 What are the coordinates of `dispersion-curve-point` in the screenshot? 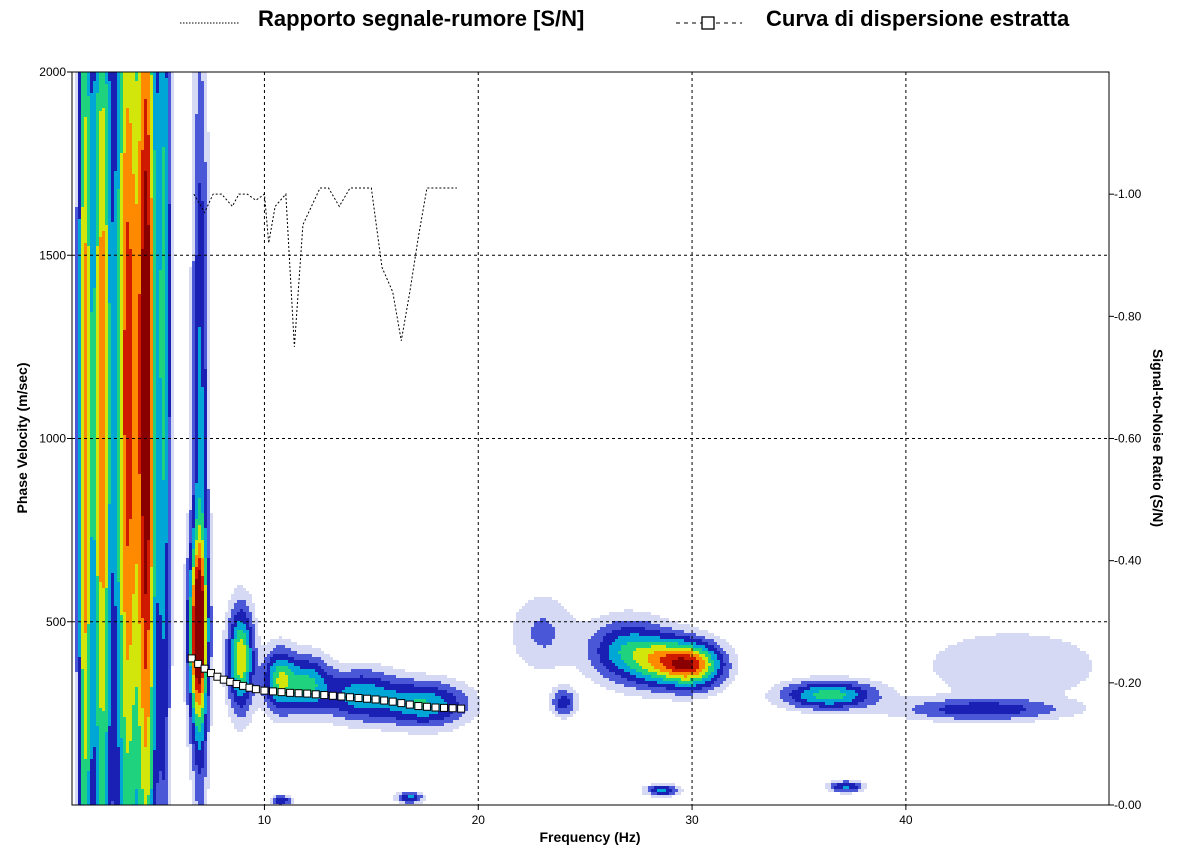 It's located at (198, 663).